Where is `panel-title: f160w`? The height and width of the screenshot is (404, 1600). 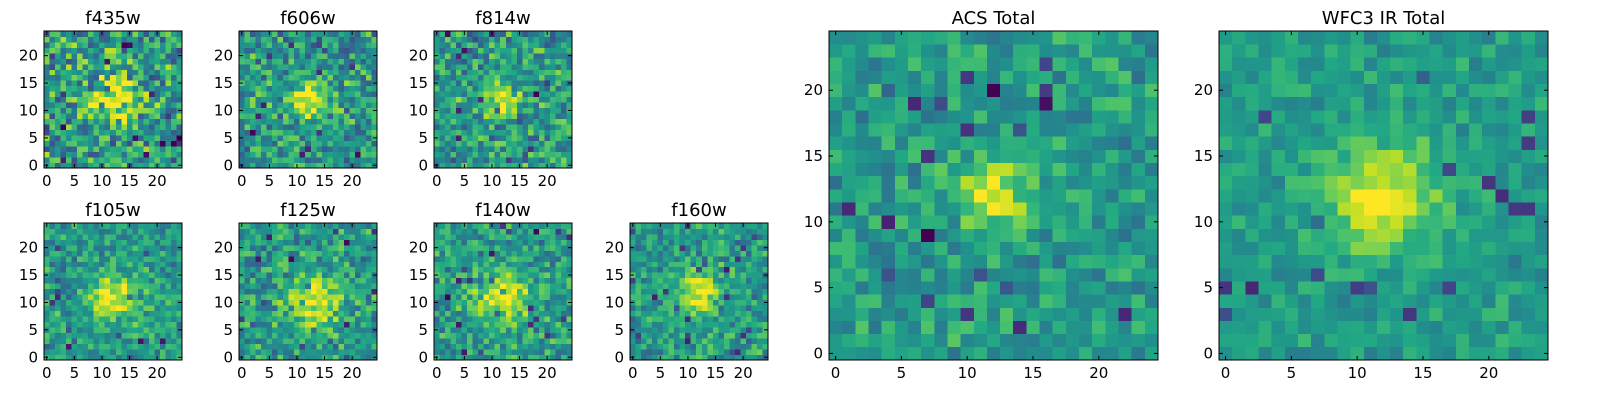 panel-title: f160w is located at coordinates (698, 210).